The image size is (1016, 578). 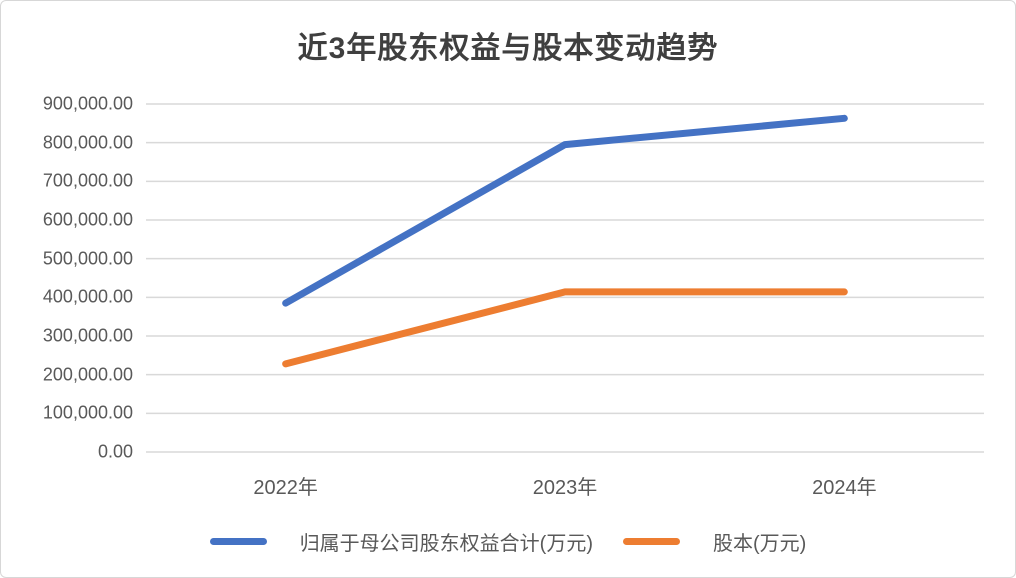 What do you see at coordinates (87, 374) in the screenshot?
I see `y-axis-tick-label: 200,000.00` at bounding box center [87, 374].